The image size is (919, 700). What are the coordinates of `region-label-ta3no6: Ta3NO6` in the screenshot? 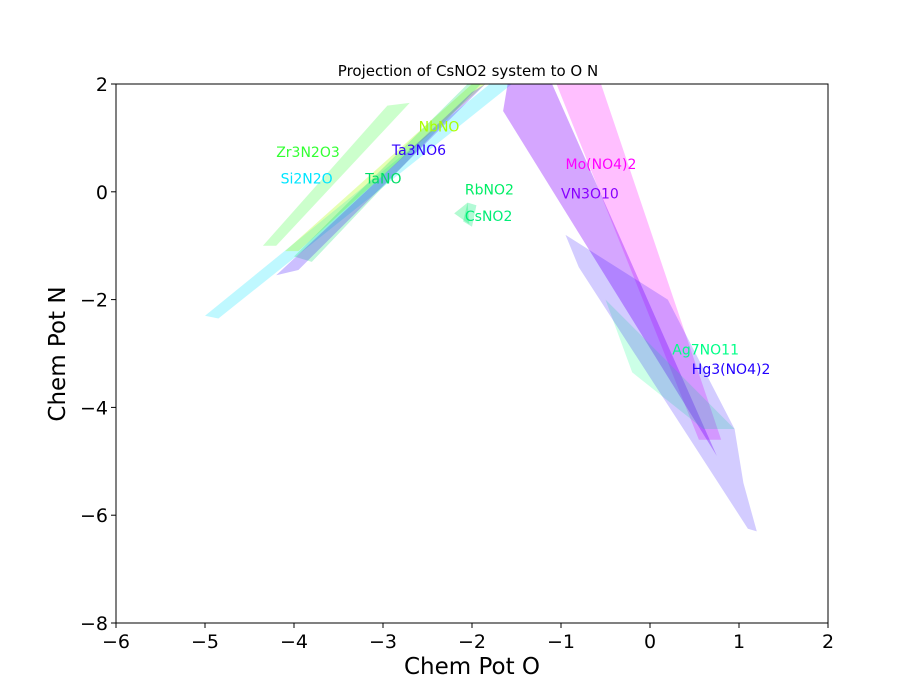 It's located at (418, 151).